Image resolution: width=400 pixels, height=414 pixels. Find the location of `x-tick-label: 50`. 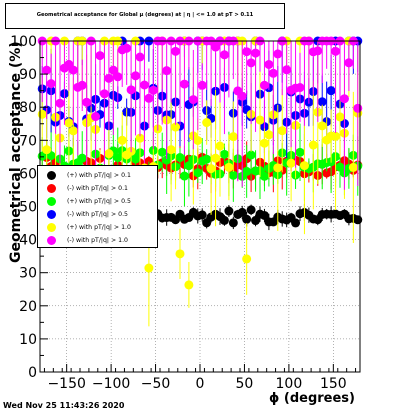

x-tick-label: 50 is located at coordinates (245, 384).